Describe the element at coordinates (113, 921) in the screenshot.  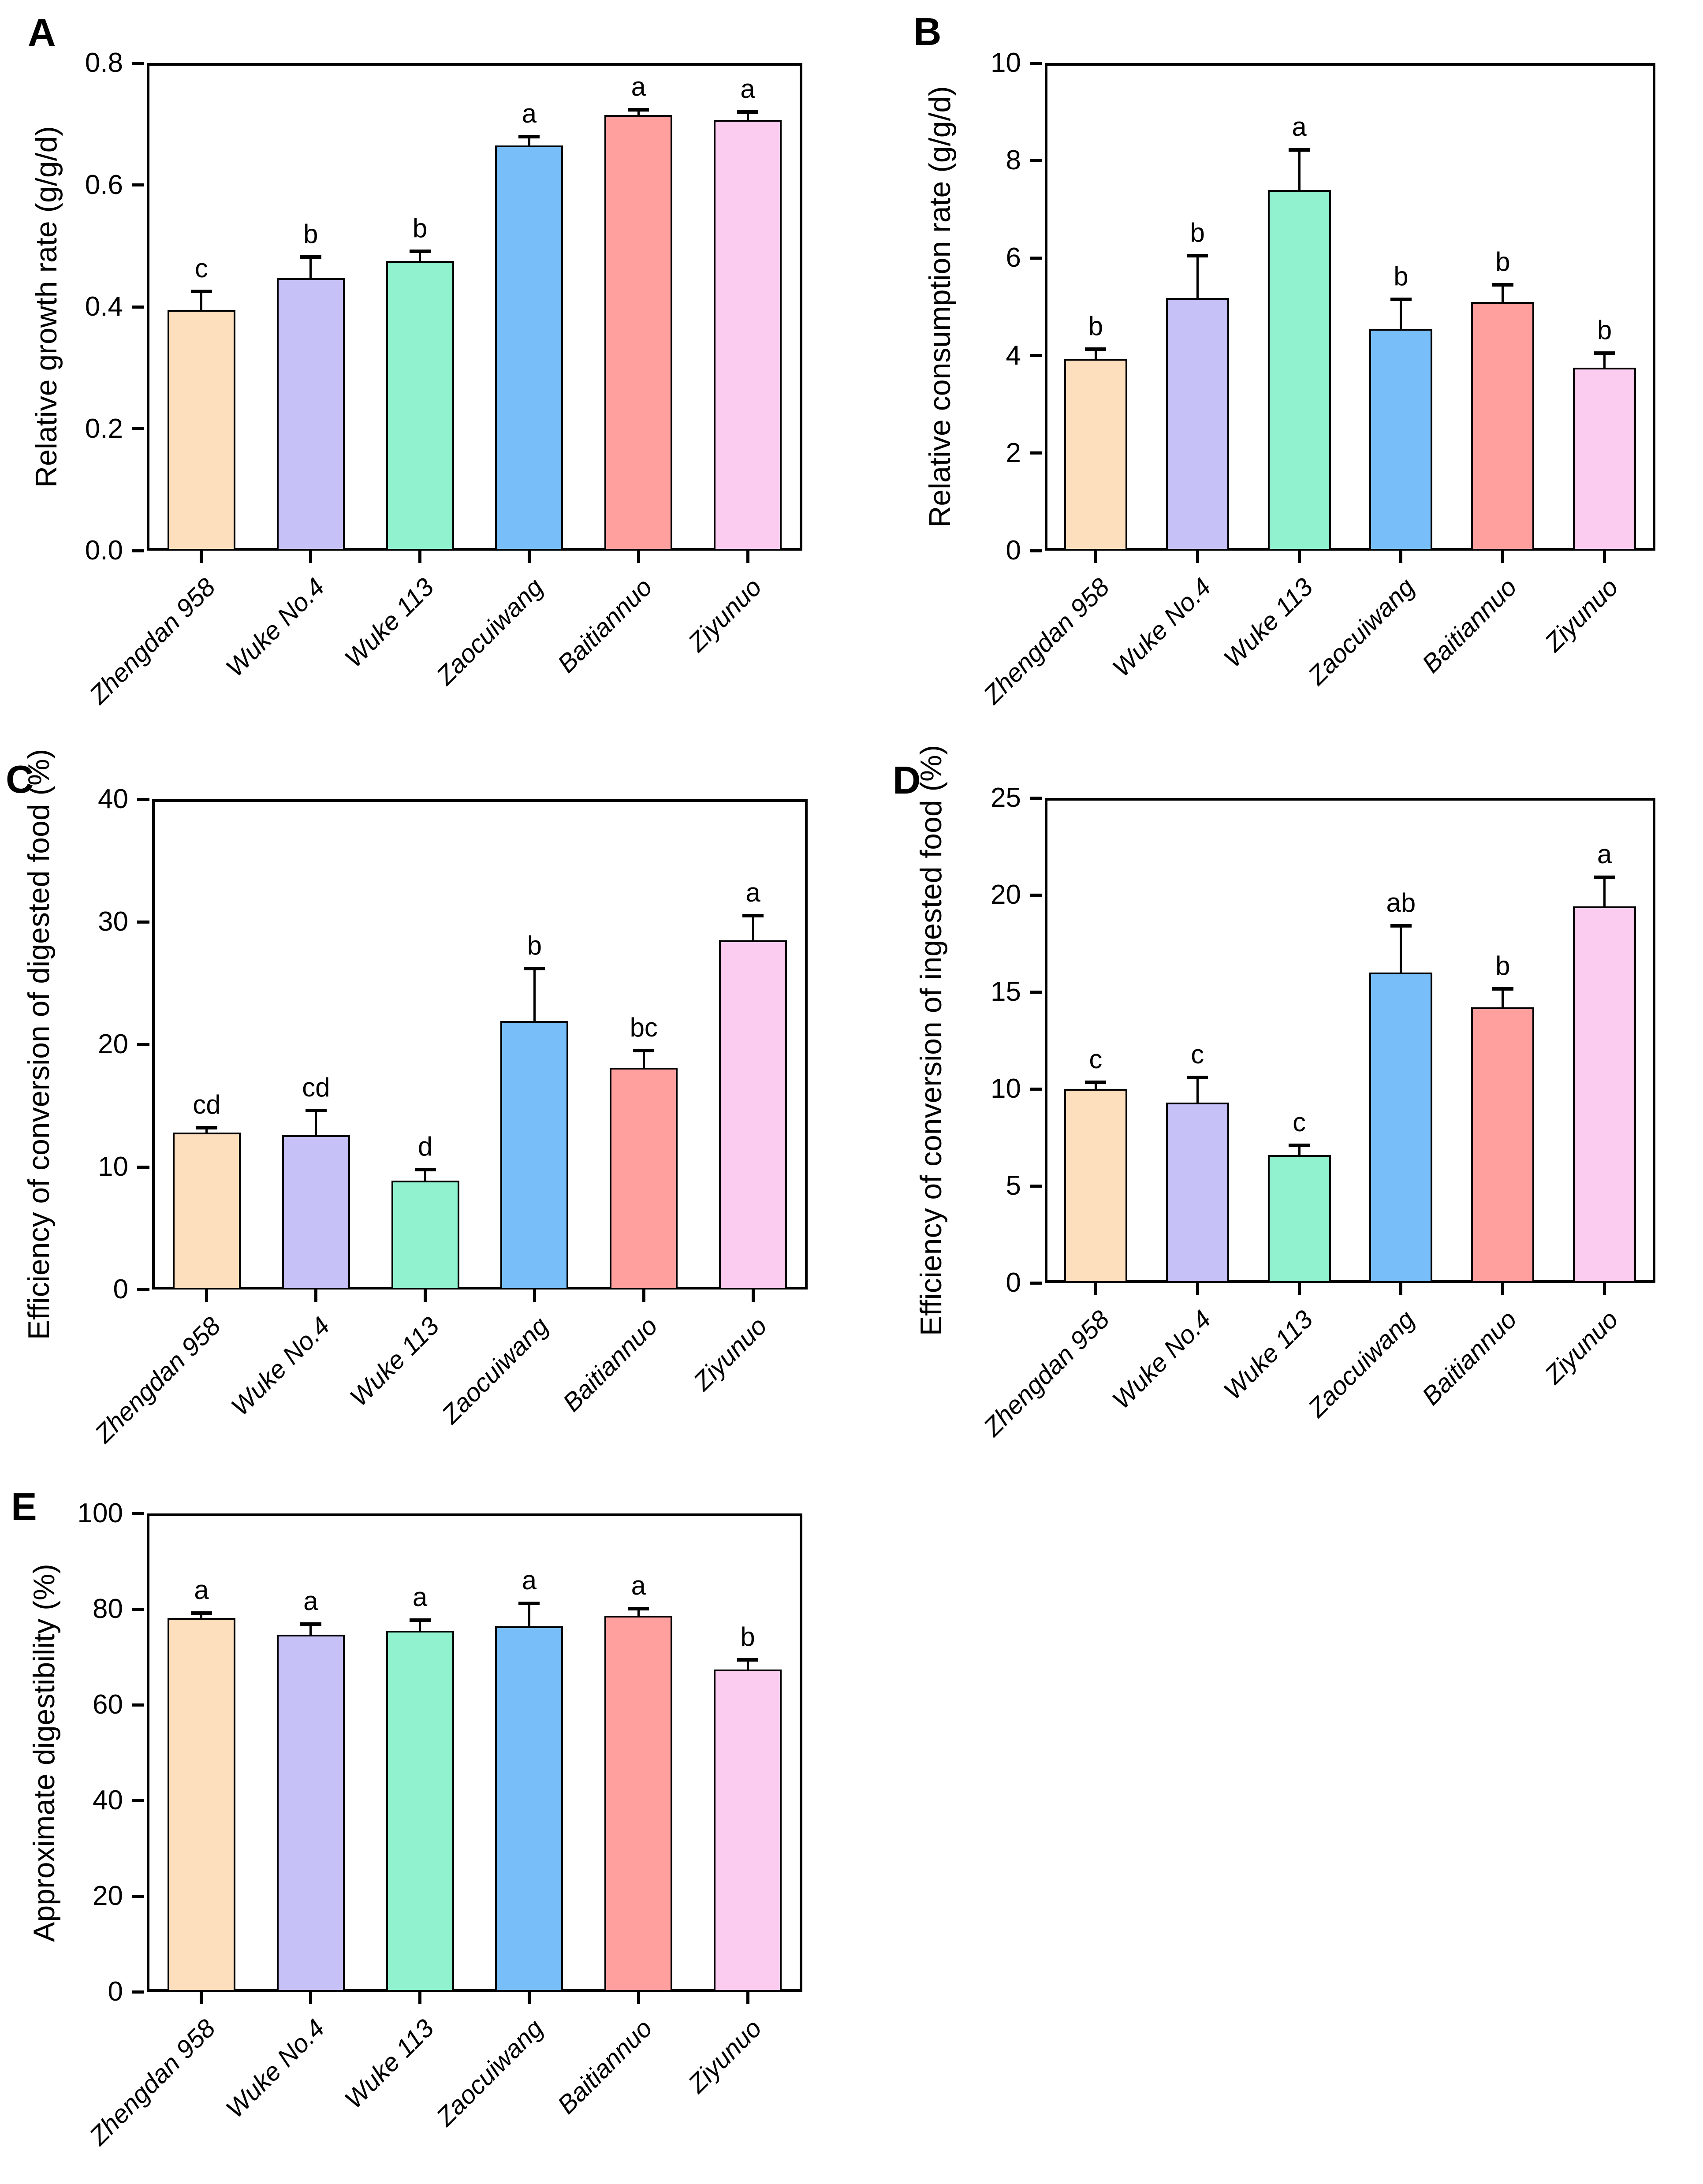
I see `y-tick-label: 30` at that location.